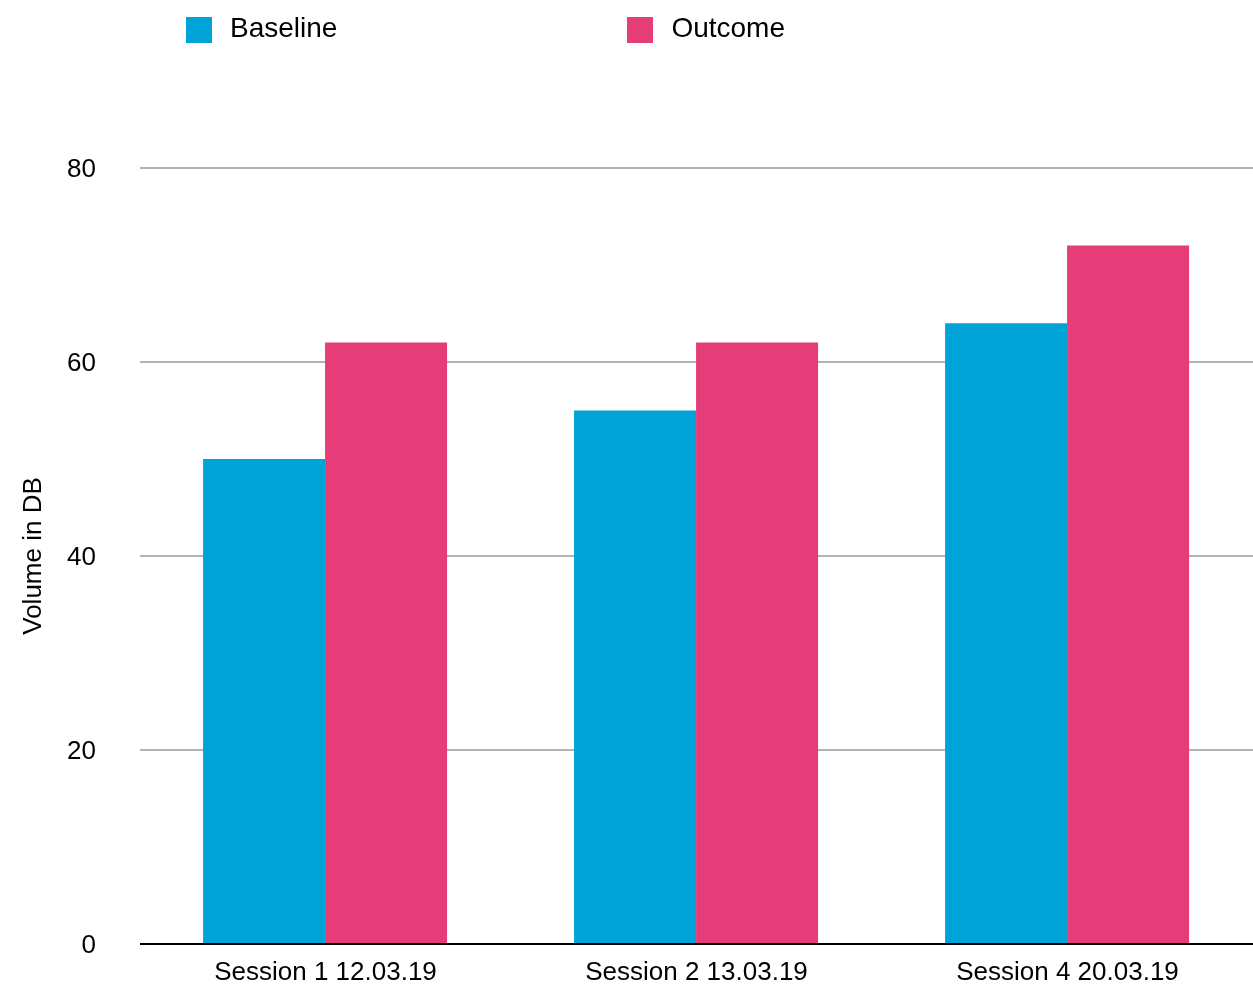 This screenshot has height=998, width=1253. What do you see at coordinates (728, 27) in the screenshot?
I see `legend-label: Outcome` at bounding box center [728, 27].